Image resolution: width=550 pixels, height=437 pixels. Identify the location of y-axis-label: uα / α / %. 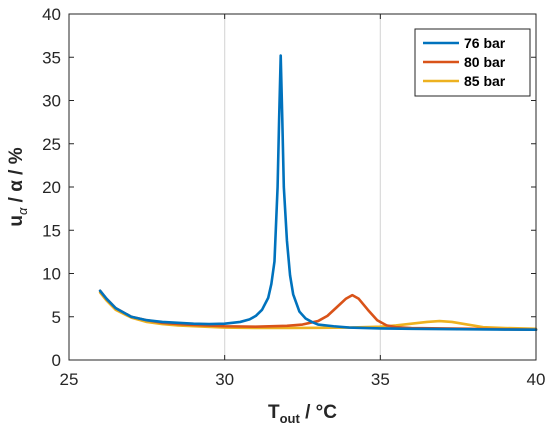
(18, 186).